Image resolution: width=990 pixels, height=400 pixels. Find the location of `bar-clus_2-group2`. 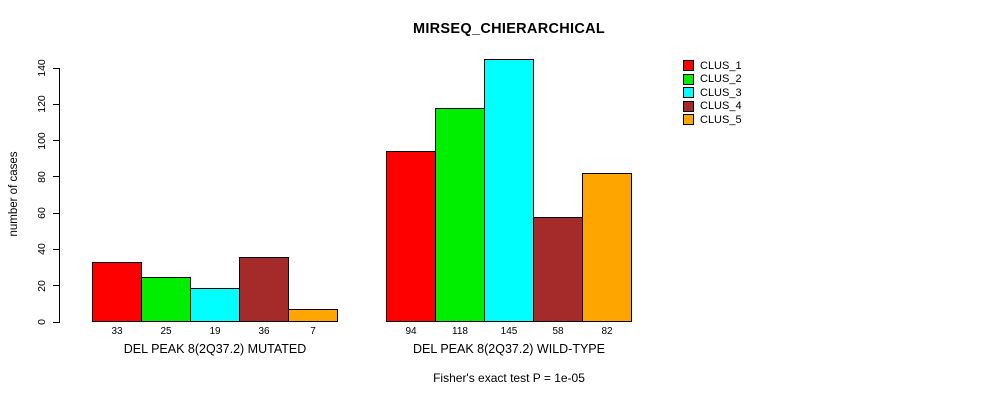

bar-clus_2-group2 is located at coordinates (460, 215).